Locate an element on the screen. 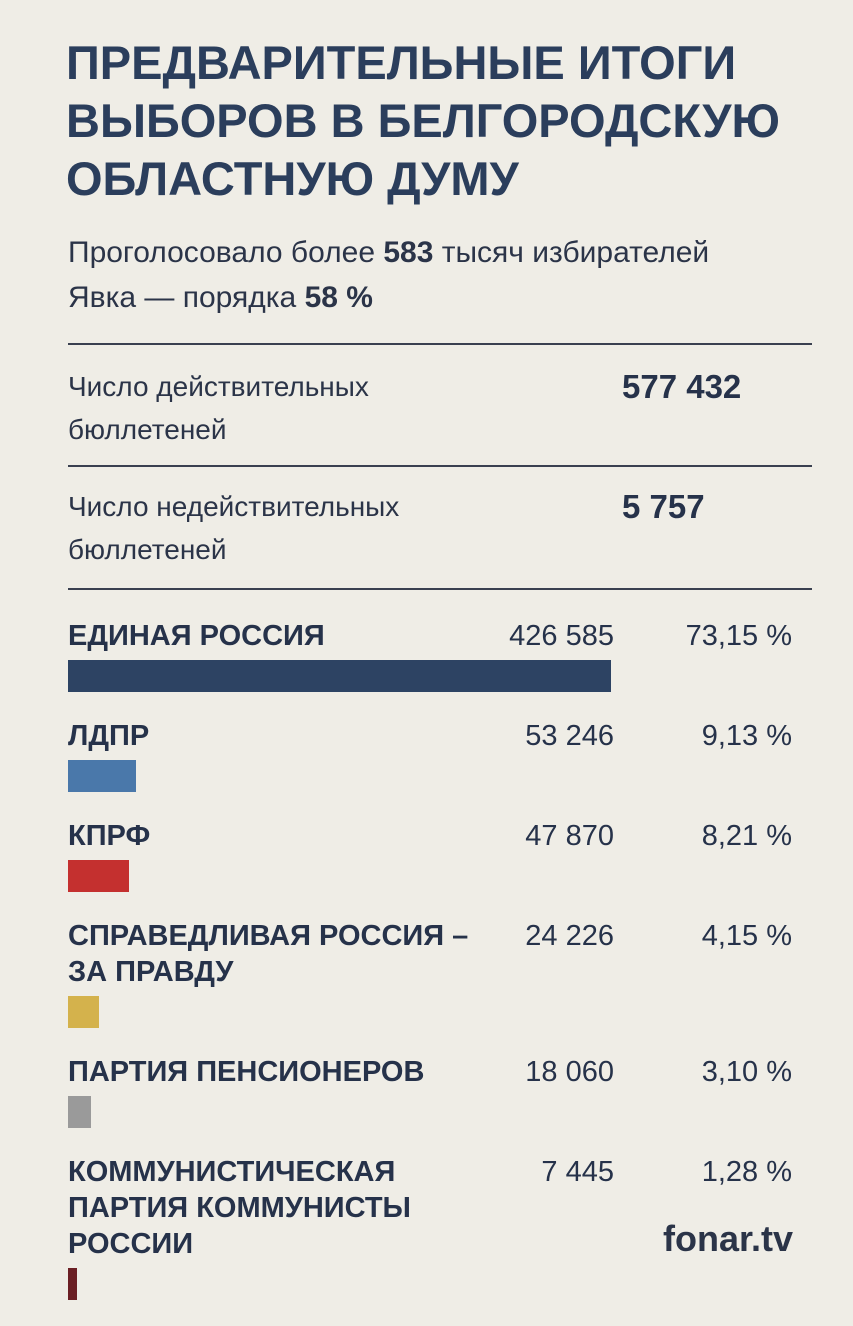  vote-label: 426 585 is located at coordinates (561, 636).